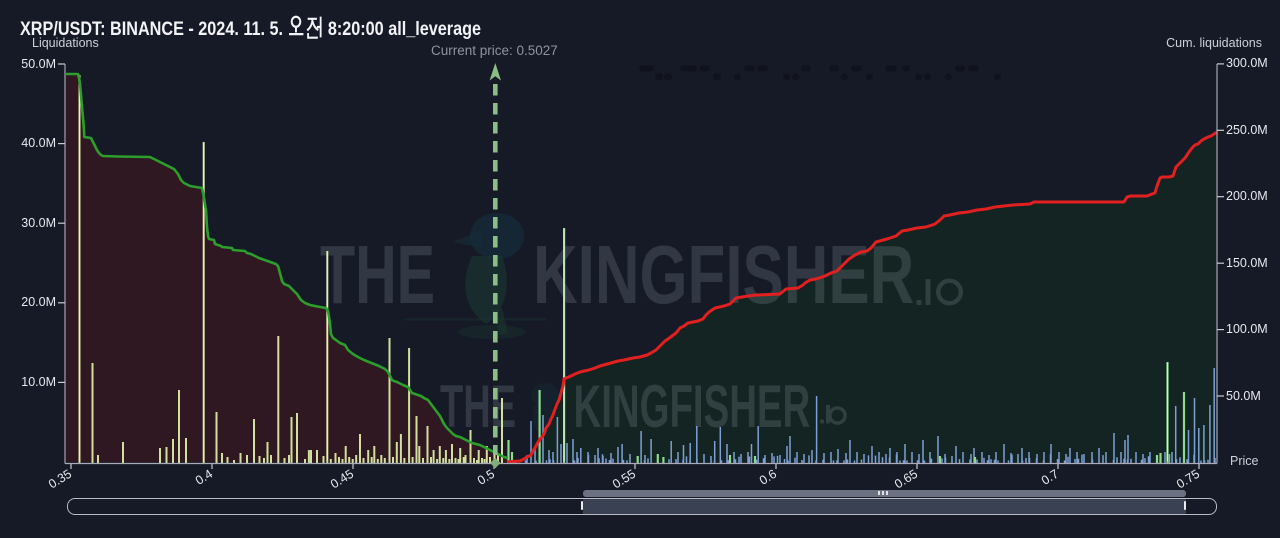 The width and height of the screenshot is (1280, 538). I want to click on svg-text: 0.55, so click(624, 479).